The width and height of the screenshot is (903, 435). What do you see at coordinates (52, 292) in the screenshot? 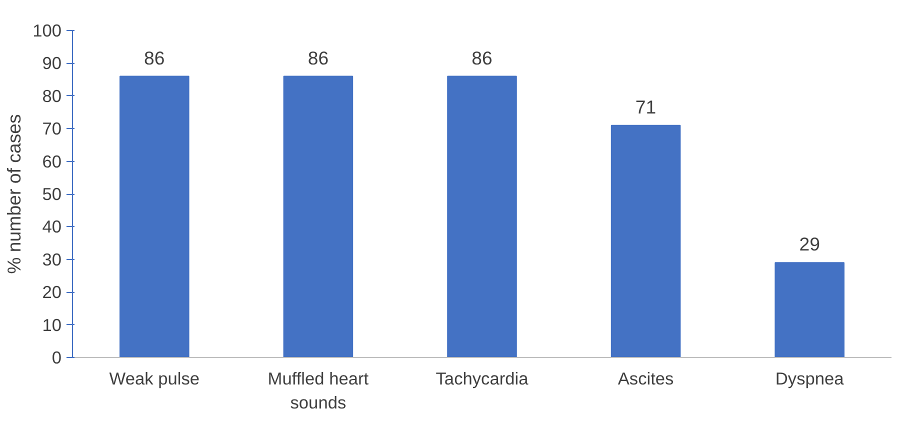
I see `y-tick-label: 20` at bounding box center [52, 292].